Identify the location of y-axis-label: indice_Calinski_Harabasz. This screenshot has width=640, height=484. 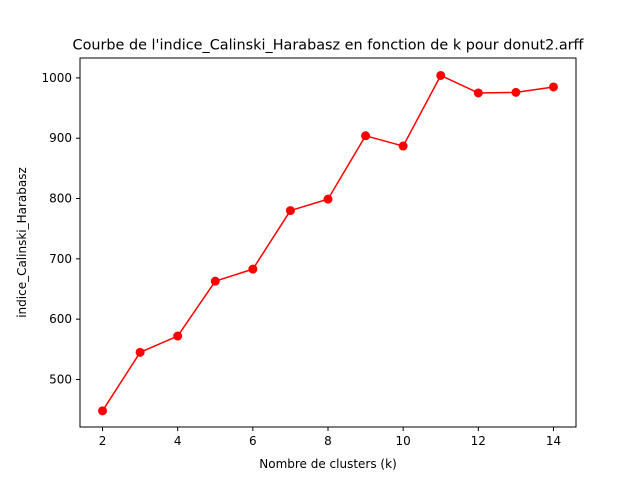
(22, 242).